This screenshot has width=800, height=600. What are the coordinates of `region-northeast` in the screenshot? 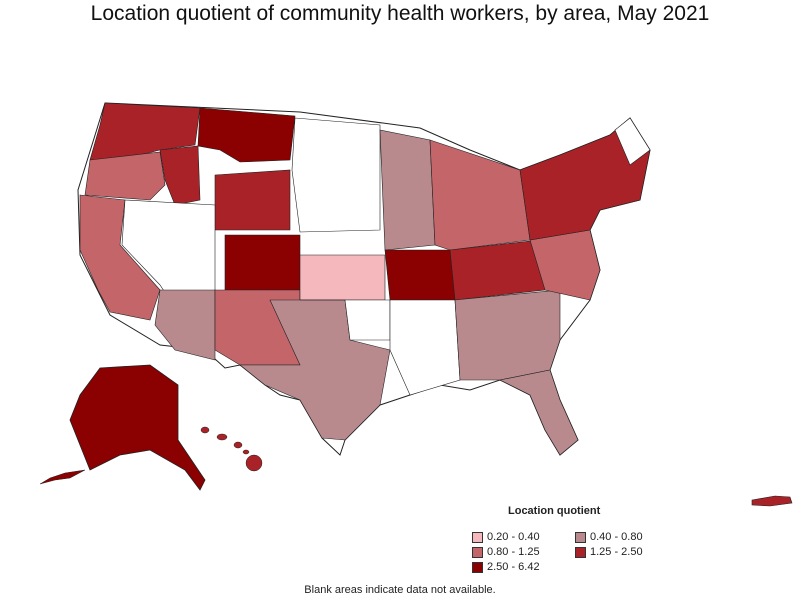 It's located at (585, 179).